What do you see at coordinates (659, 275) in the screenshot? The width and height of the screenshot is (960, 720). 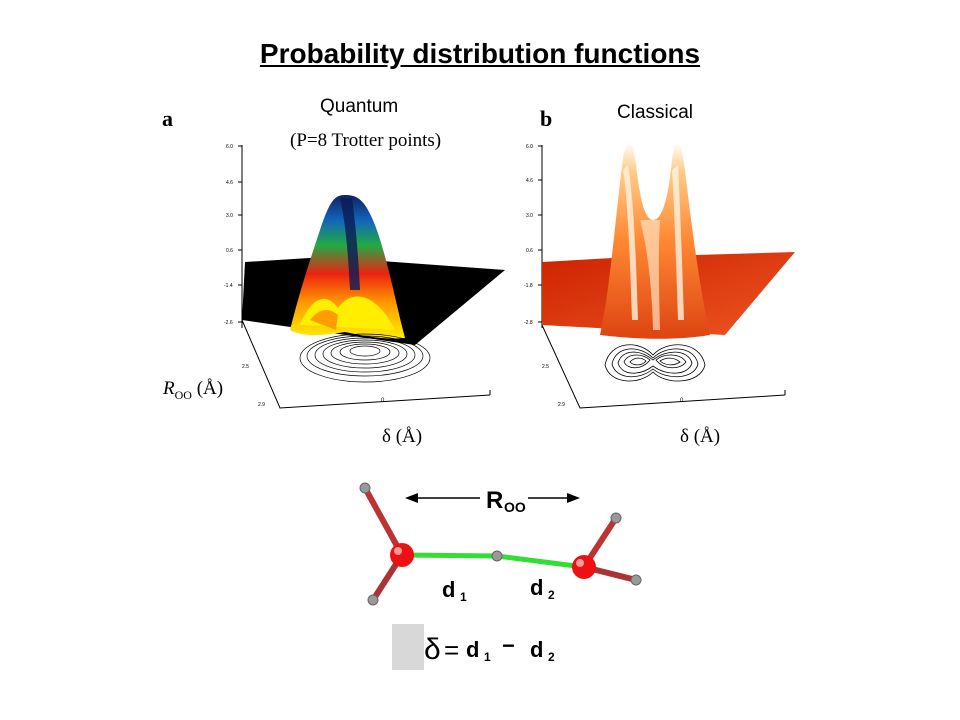 I see `classical-pdf-plot: 6.0 4.6 3.0 0.6 -1.8 -2.8 0 2.5 2.9` at bounding box center [659, 275].